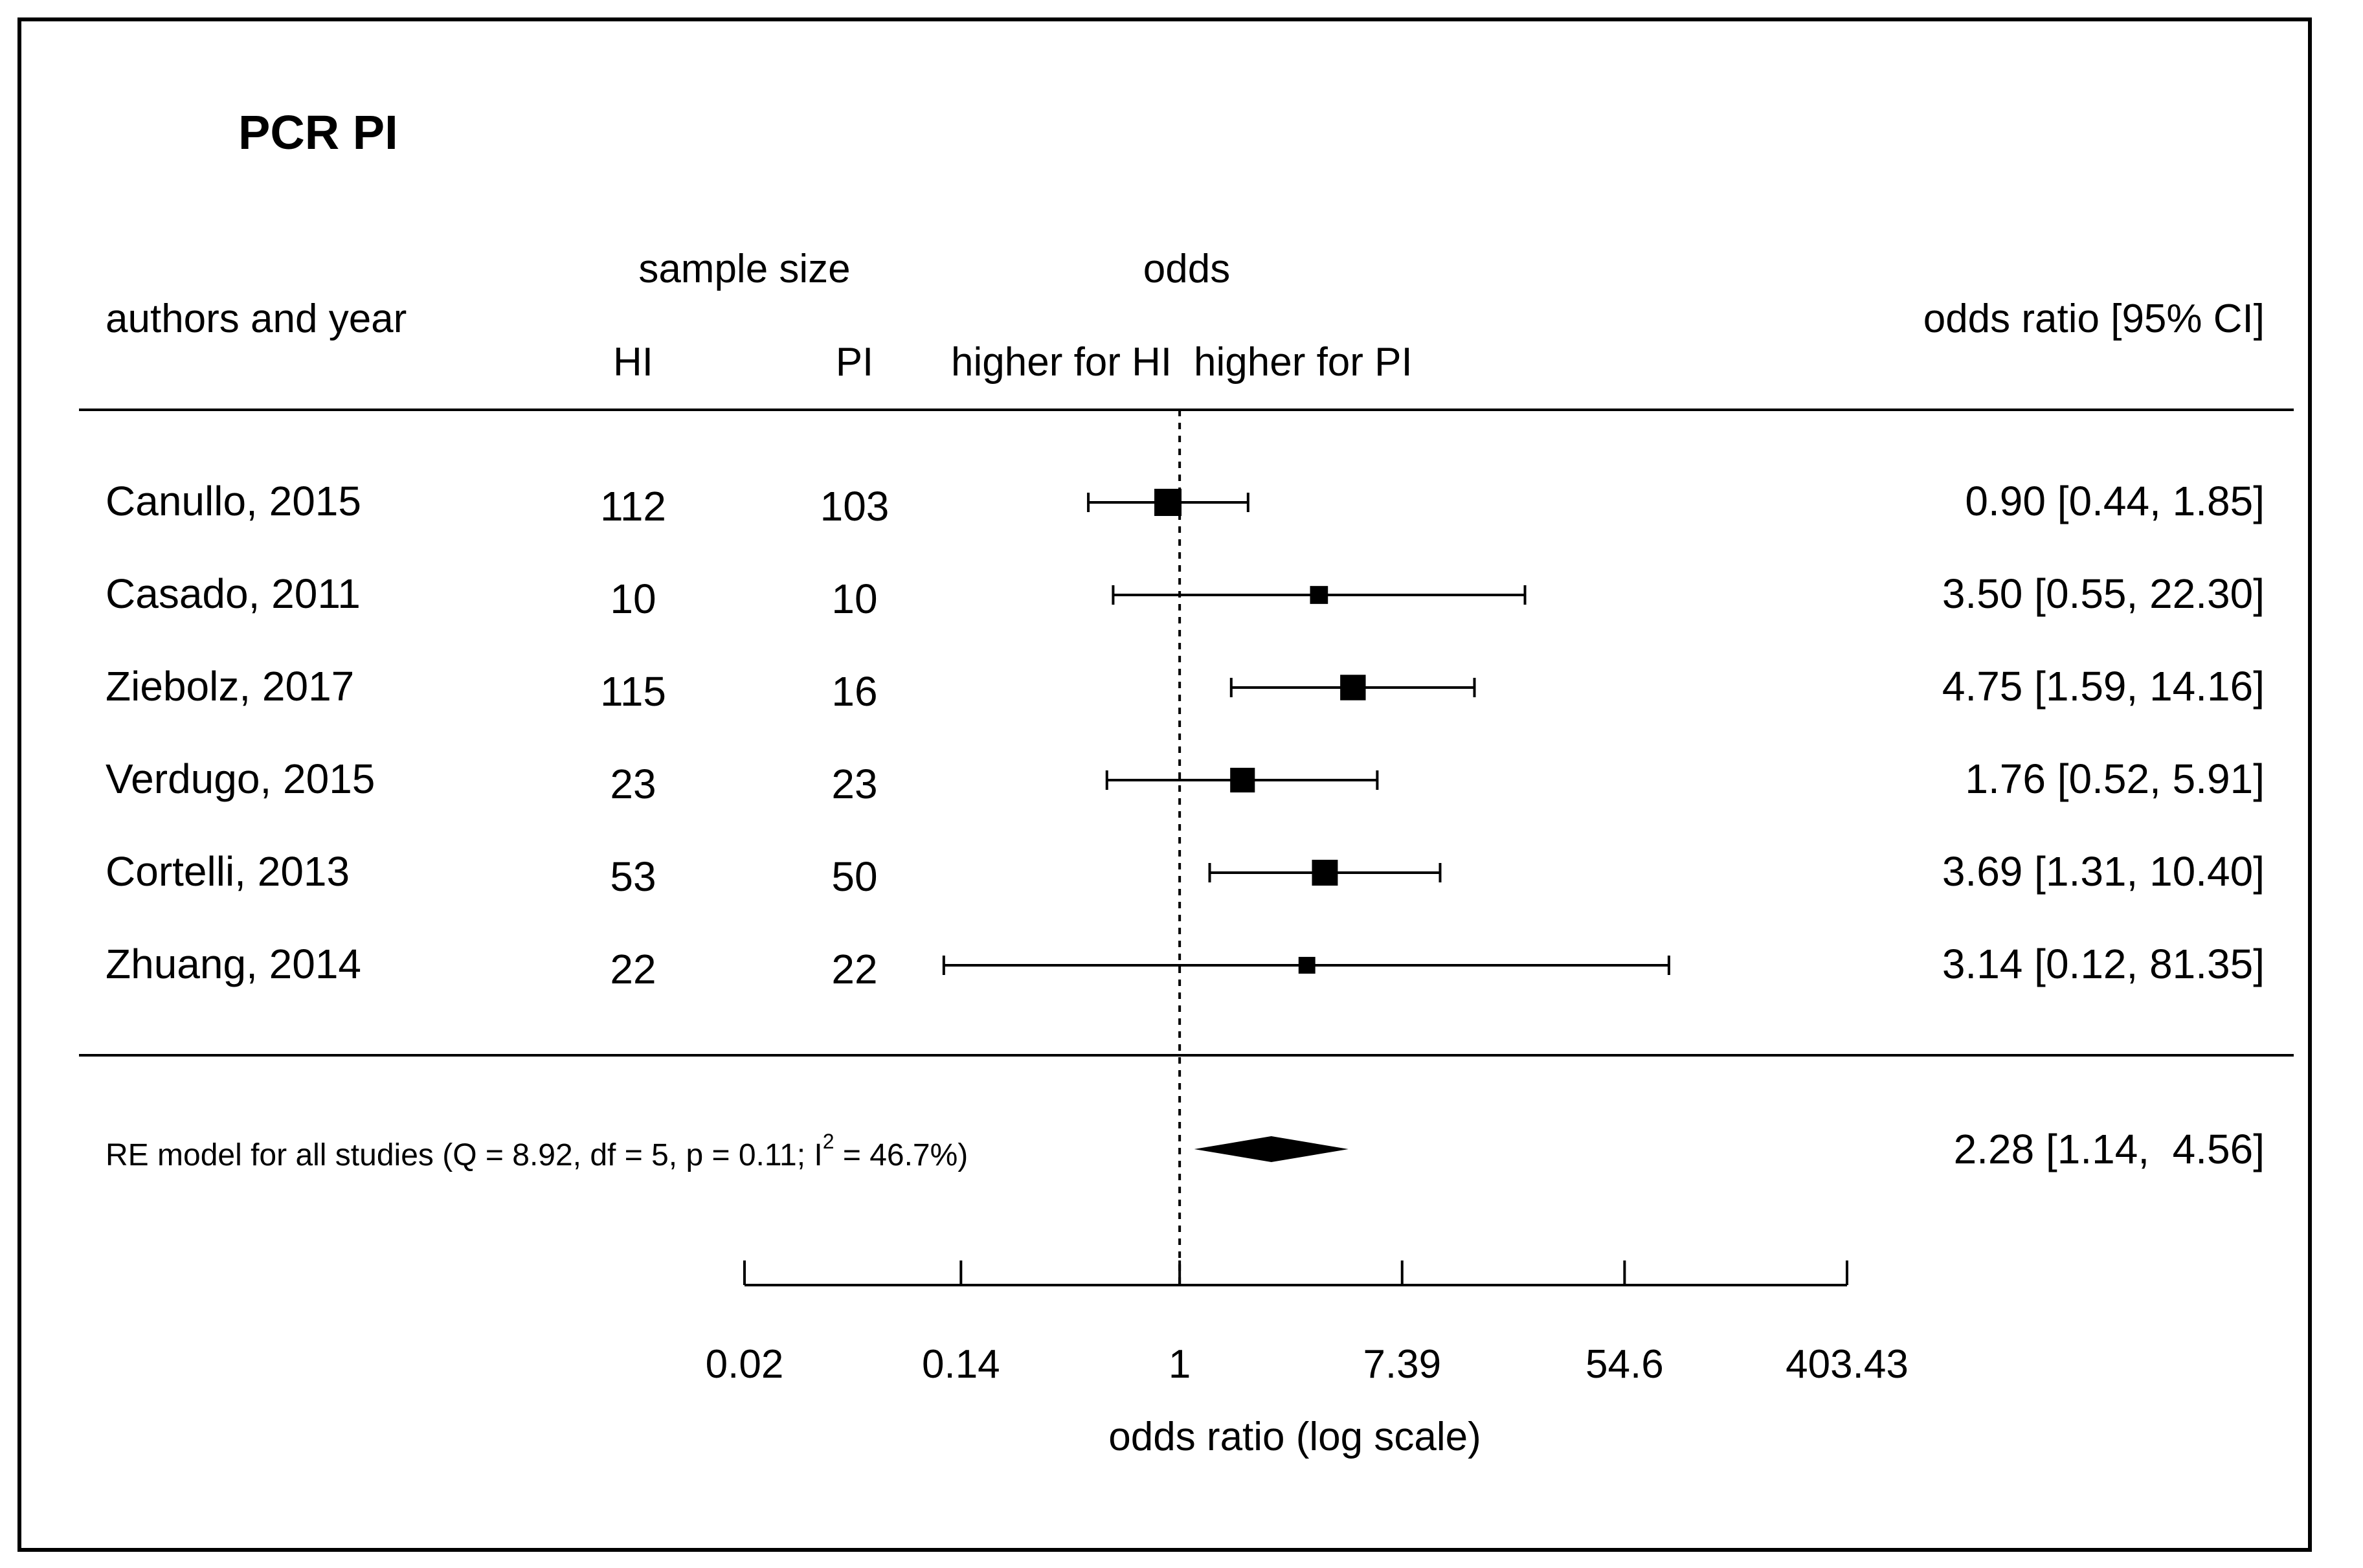 The height and width of the screenshot is (1568, 2363). Describe the element at coordinates (233, 593) in the screenshot. I see `study-label: Casado, 2011` at that location.